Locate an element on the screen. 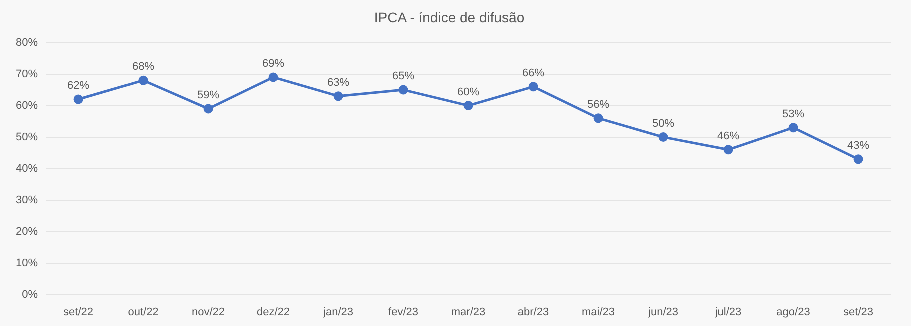 The width and height of the screenshot is (911, 326). x-tick-label: jun/23 is located at coordinates (663, 312).